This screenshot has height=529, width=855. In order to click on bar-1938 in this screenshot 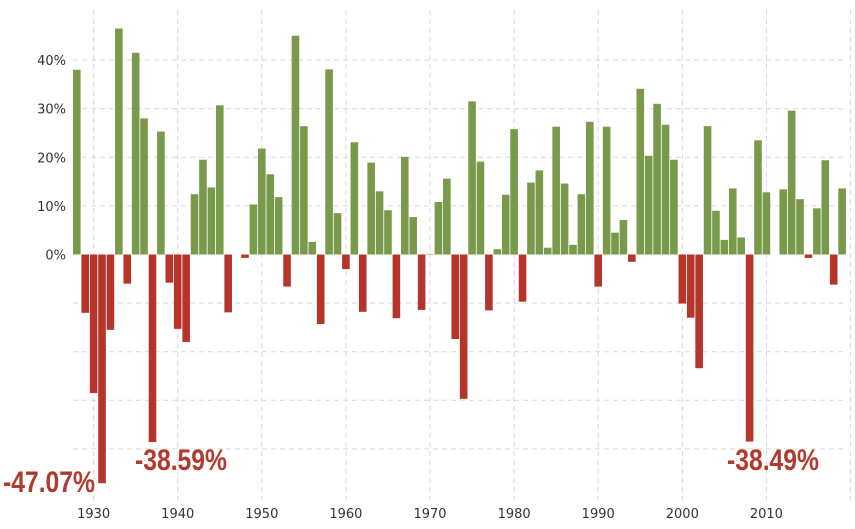, I will do `click(161, 193)`.